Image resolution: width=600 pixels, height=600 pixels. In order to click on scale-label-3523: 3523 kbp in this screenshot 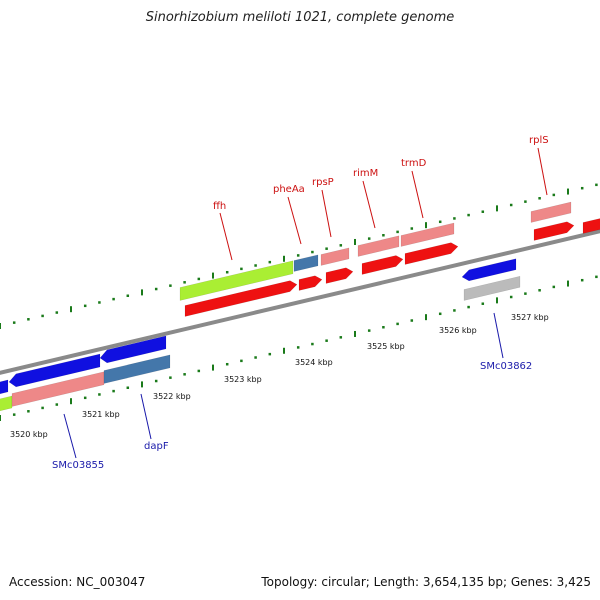, I will do `click(243, 379)`.